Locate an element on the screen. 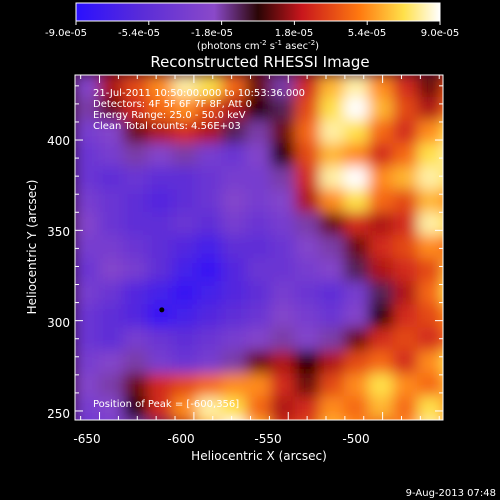 This screenshot has width=500, height=500. colorbar-tick-label: -9.0e-05 is located at coordinates (66, 33).